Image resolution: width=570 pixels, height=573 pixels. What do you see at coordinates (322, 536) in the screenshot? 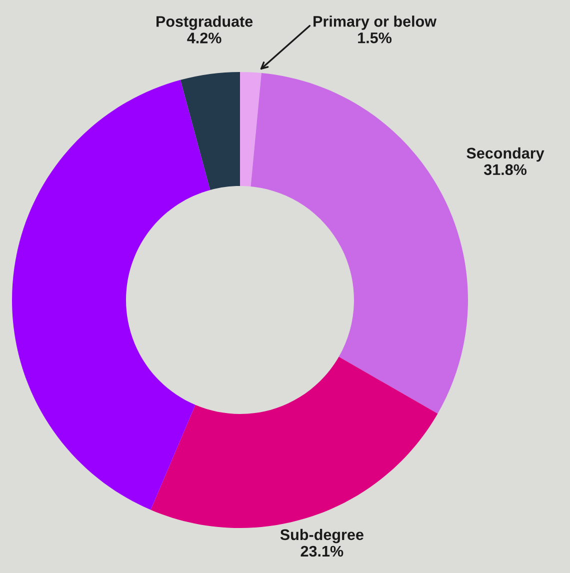
I see `slice-label: Sub-degree` at bounding box center [322, 536].